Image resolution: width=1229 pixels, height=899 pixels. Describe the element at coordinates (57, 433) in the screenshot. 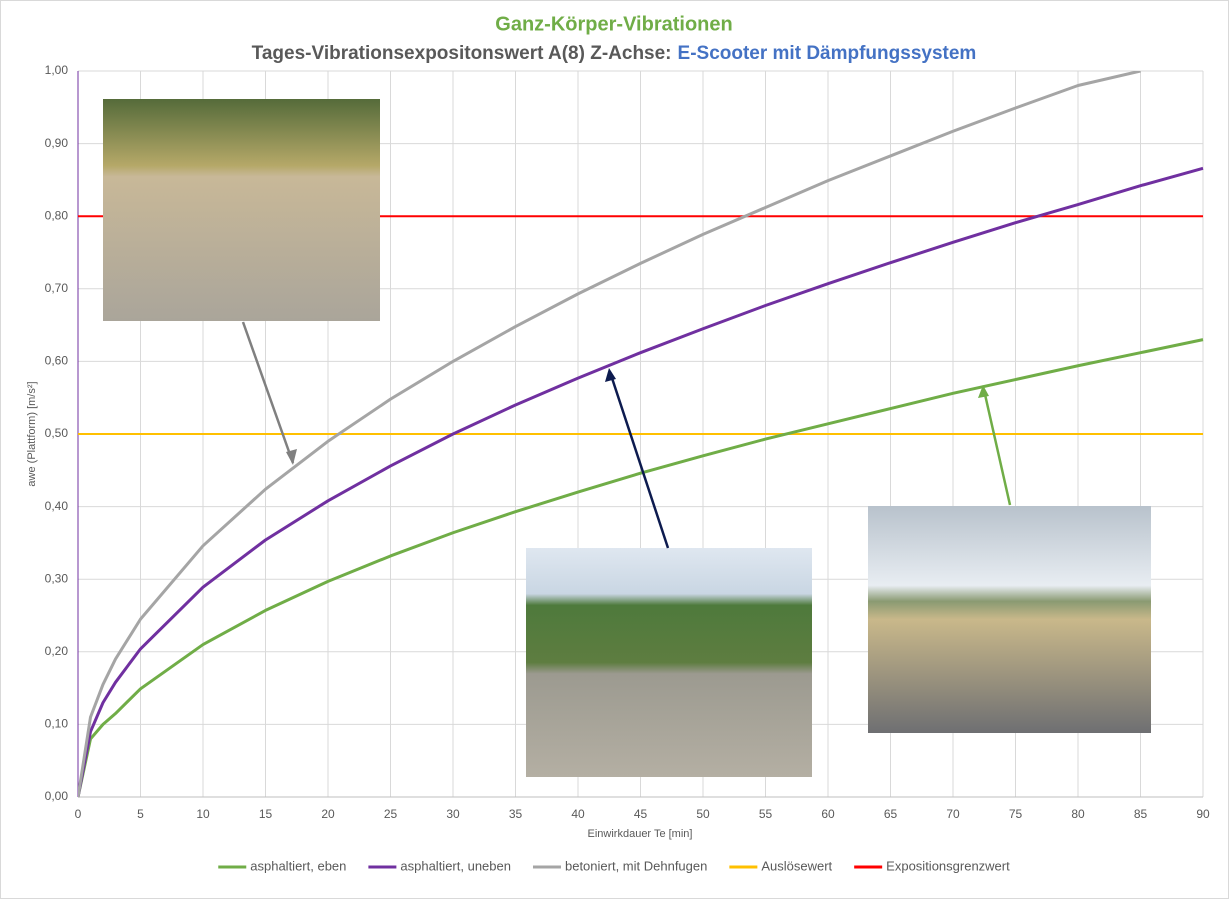

I see `y-tick-label: 0,50` at that location.